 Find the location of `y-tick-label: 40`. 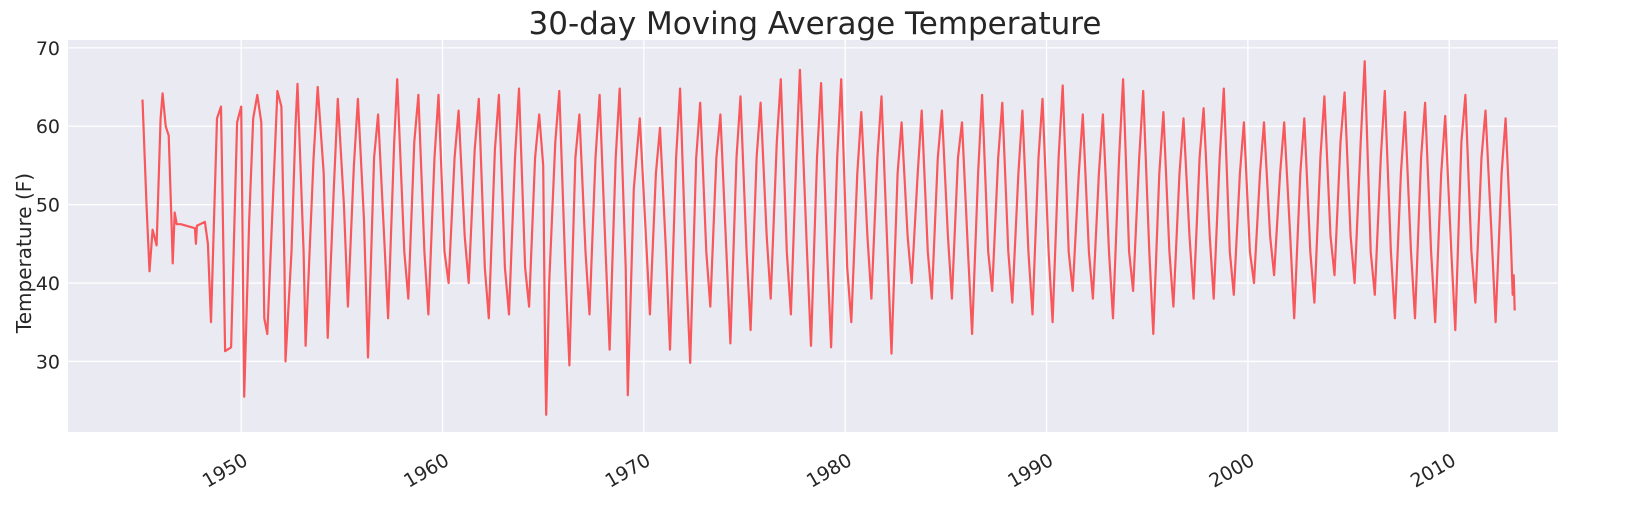

y-tick-label: 40 is located at coordinates (48, 284).